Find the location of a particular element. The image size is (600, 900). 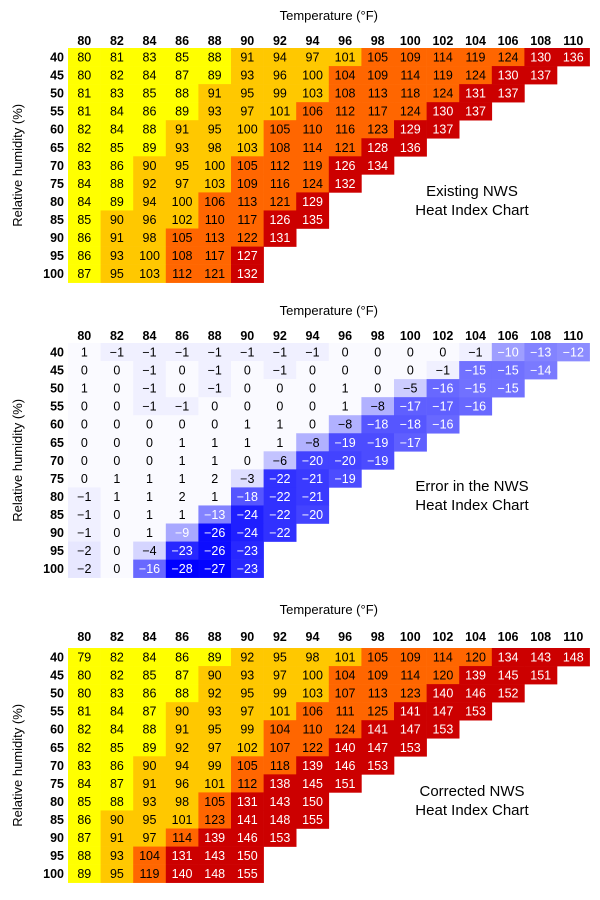

cell-value-label: 86 is located at coordinates (84, 256).